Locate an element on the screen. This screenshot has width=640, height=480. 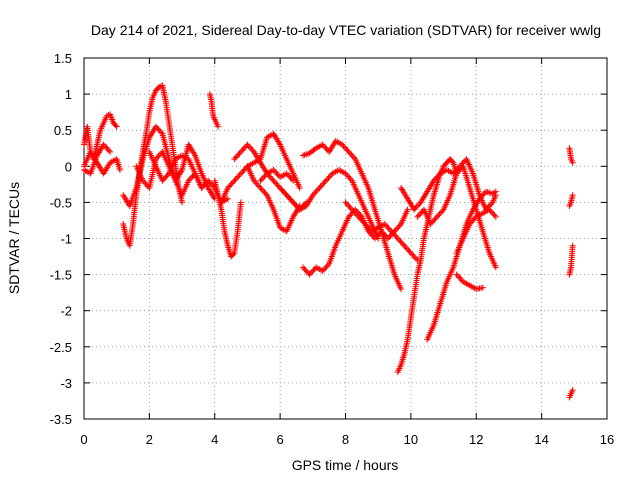
y-tick-label: 1 is located at coordinates (68, 94).